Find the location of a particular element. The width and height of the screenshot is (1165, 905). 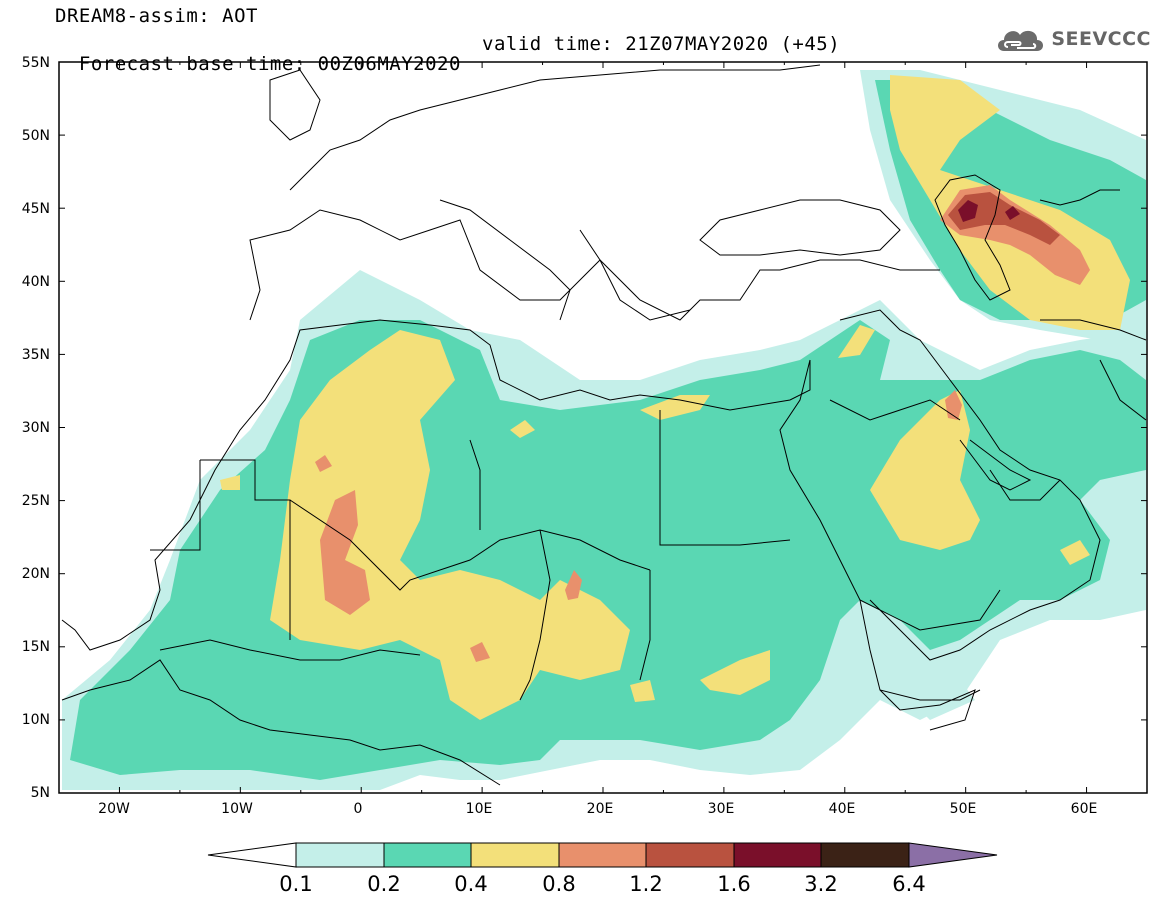

aot-band-1.6 is located at coordinates (989, 211).